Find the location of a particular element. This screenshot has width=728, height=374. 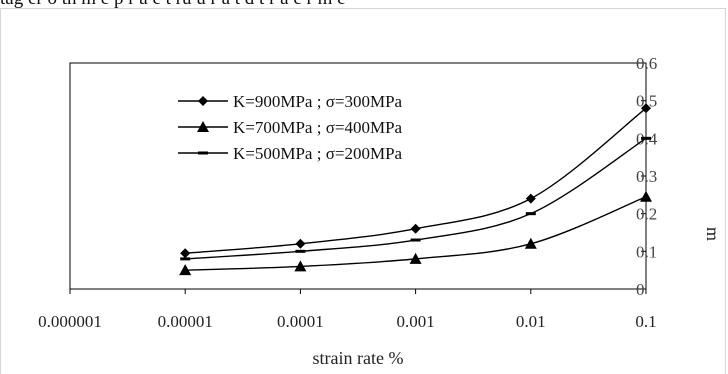

x-axis-label: strain rate % is located at coordinates (358, 358).